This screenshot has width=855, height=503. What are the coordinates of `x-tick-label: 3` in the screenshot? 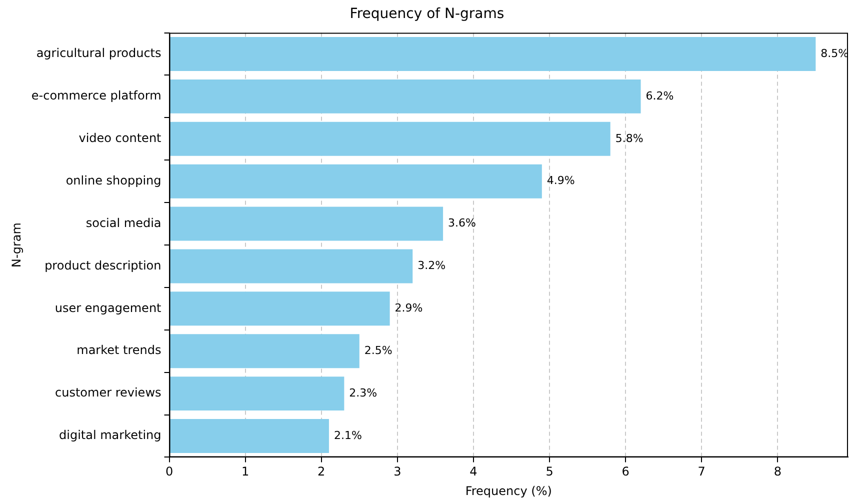 It's located at (398, 471).